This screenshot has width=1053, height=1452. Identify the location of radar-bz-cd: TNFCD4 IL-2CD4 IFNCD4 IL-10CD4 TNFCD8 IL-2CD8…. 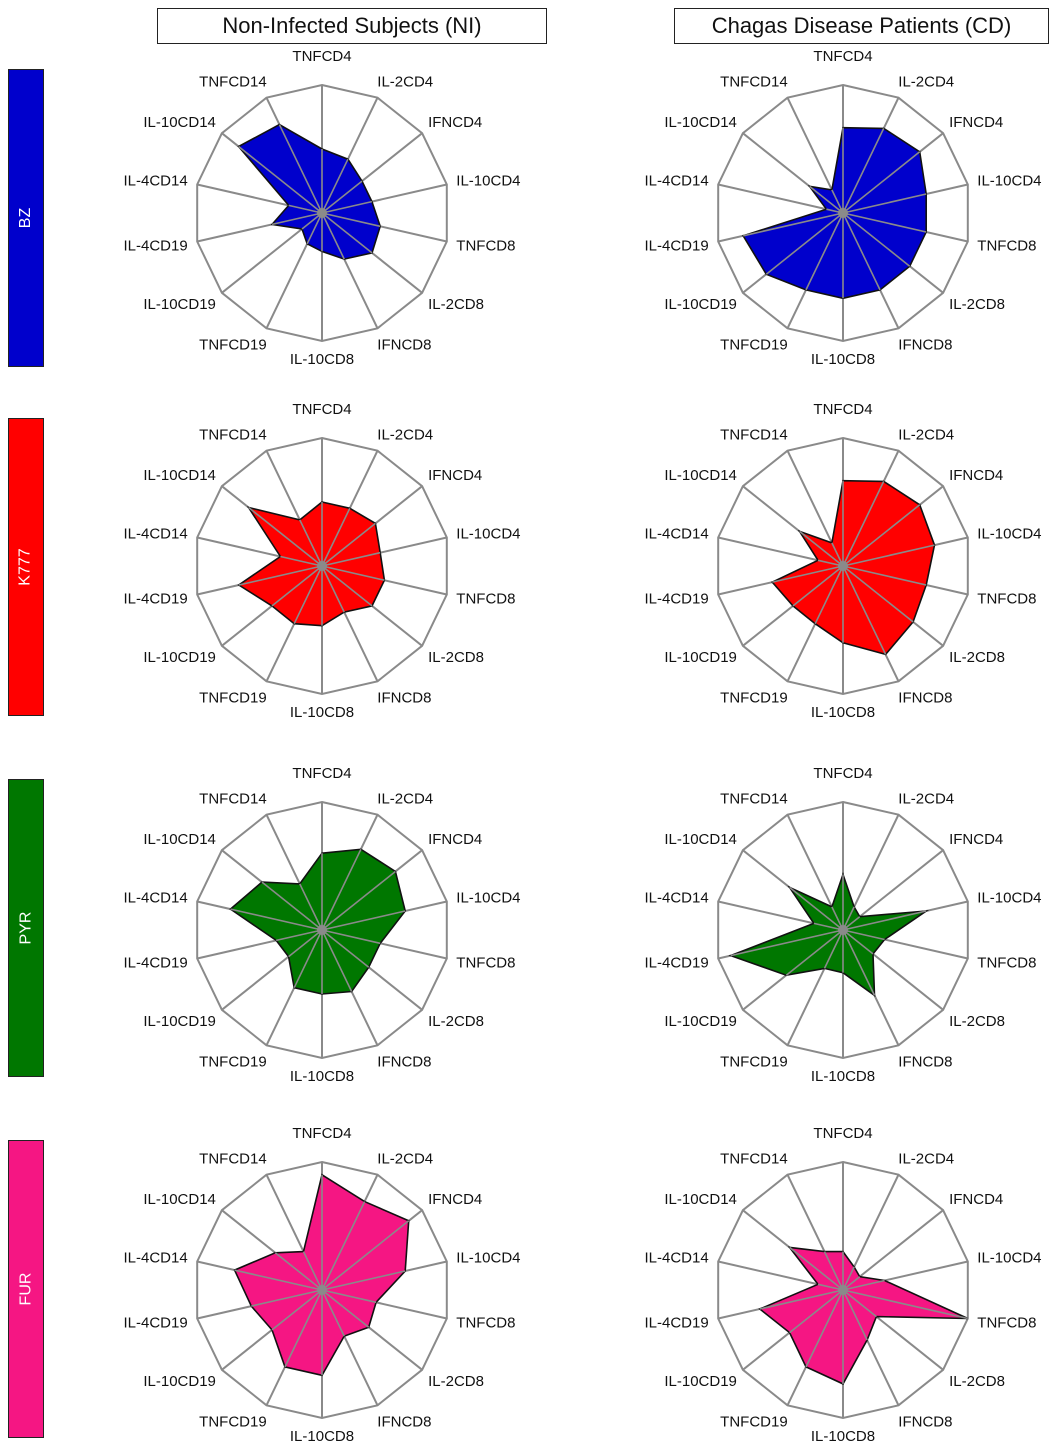
(842, 208).